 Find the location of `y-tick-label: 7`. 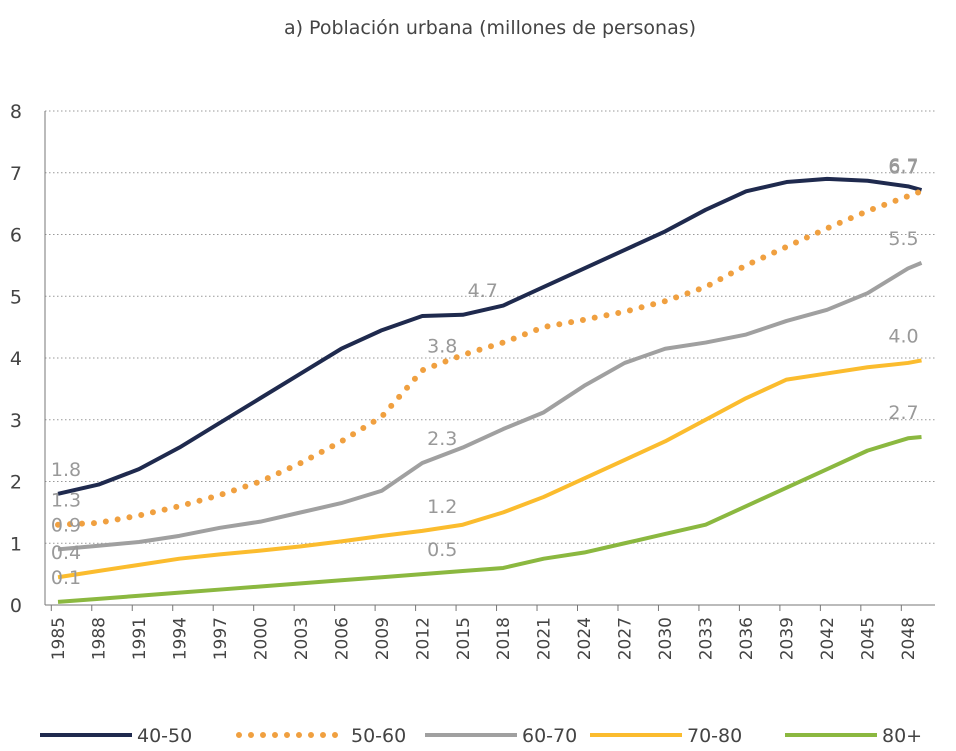

y-tick-label: 7 is located at coordinates (16, 174).